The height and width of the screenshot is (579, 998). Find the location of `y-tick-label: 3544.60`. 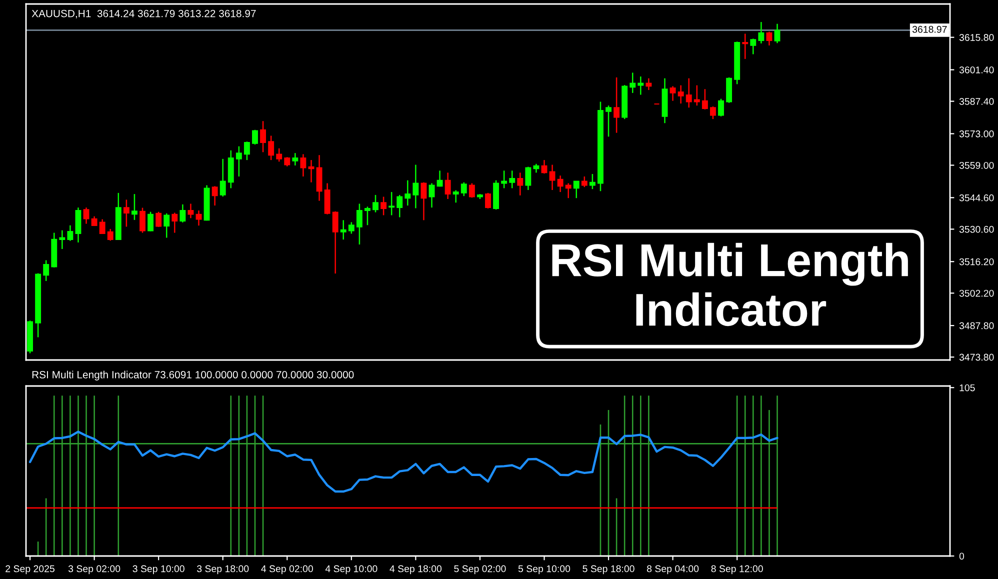

y-tick-label: 3544.60 is located at coordinates (976, 198).